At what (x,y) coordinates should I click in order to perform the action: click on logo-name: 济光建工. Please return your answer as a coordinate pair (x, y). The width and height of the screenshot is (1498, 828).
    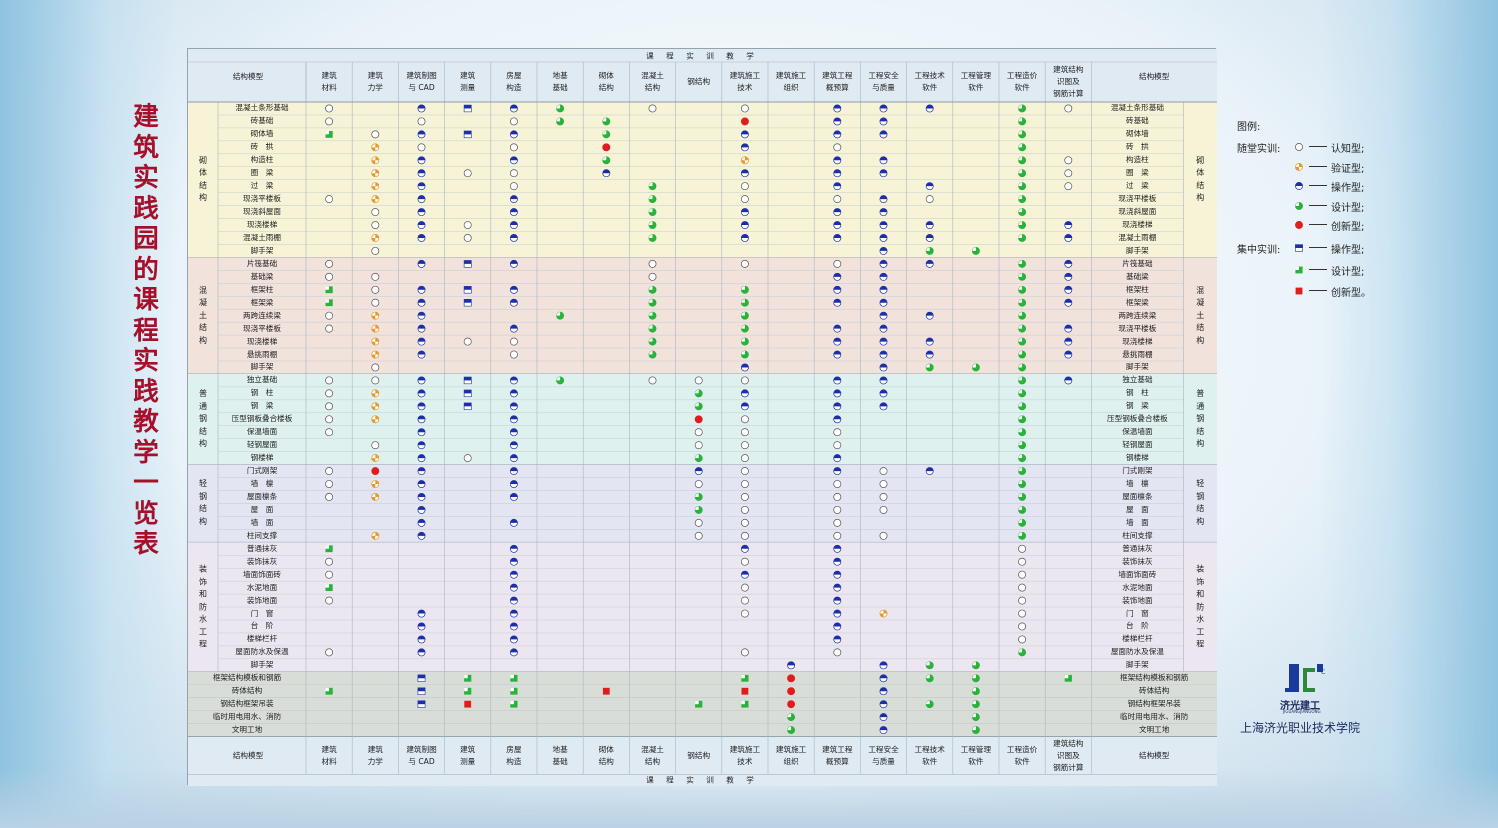
    Looking at the image, I should click on (1300, 706).